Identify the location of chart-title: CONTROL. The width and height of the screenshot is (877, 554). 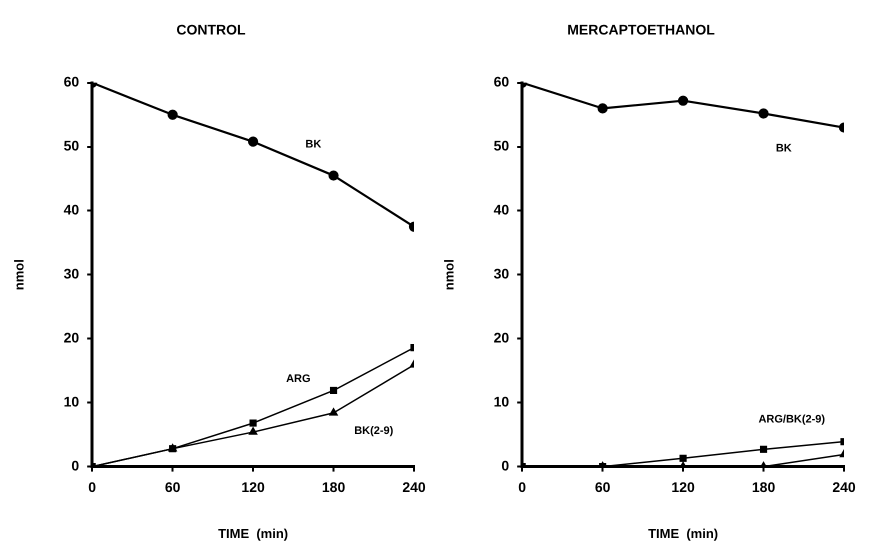
(211, 29).